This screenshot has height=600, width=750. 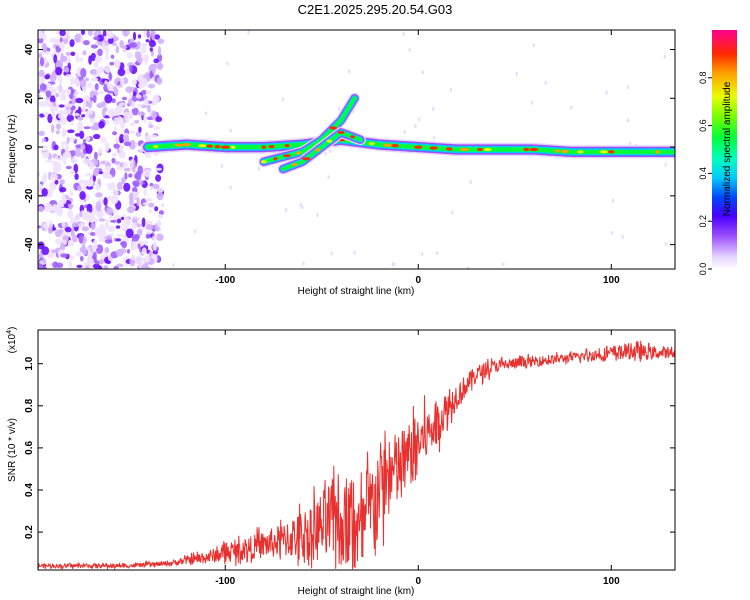 I want to click on spectrogram-ytick-label: 0, so click(x=29, y=147).